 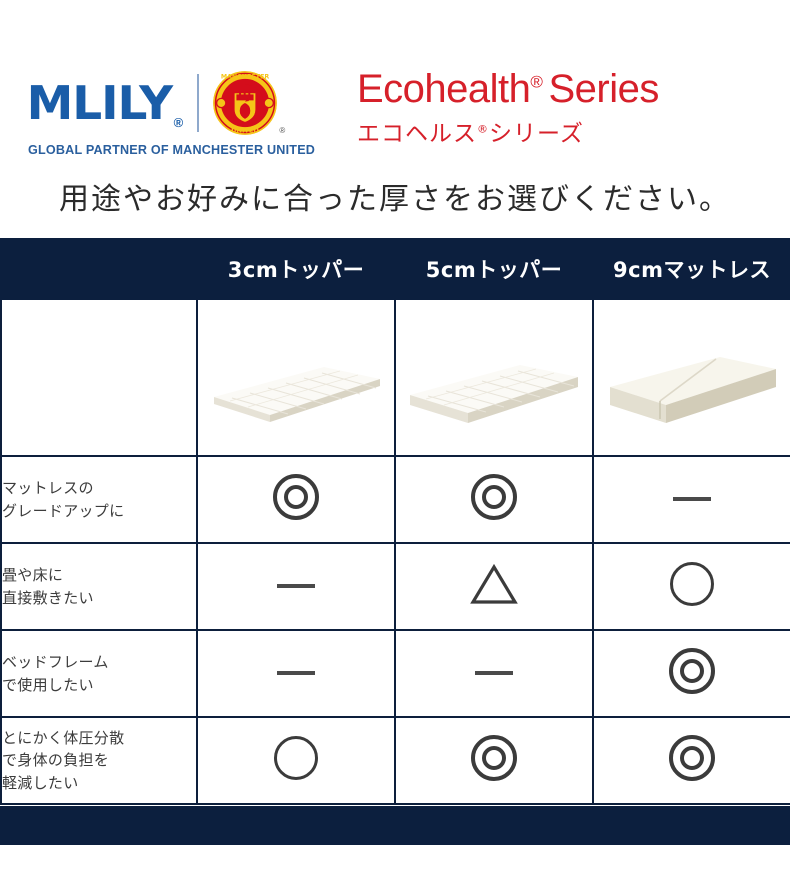 I want to click on registered-mark-icon: ®, so click(x=178, y=122).